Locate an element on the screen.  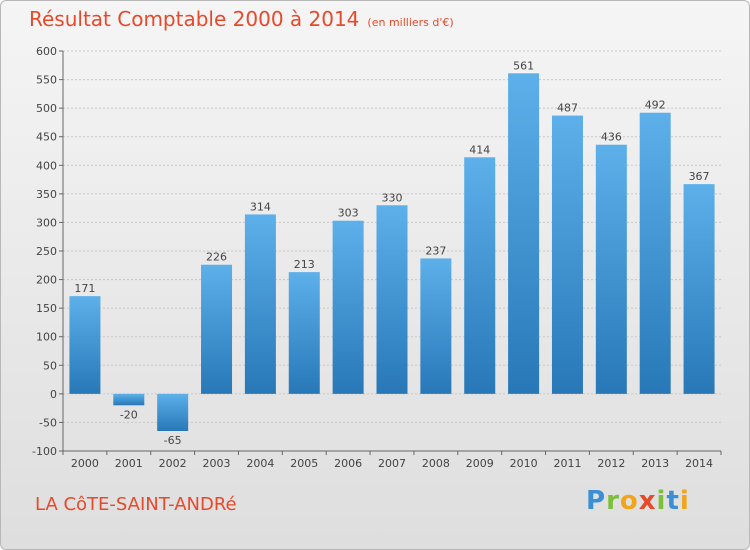
x-tick-label: 2002 is located at coordinates (173, 463).